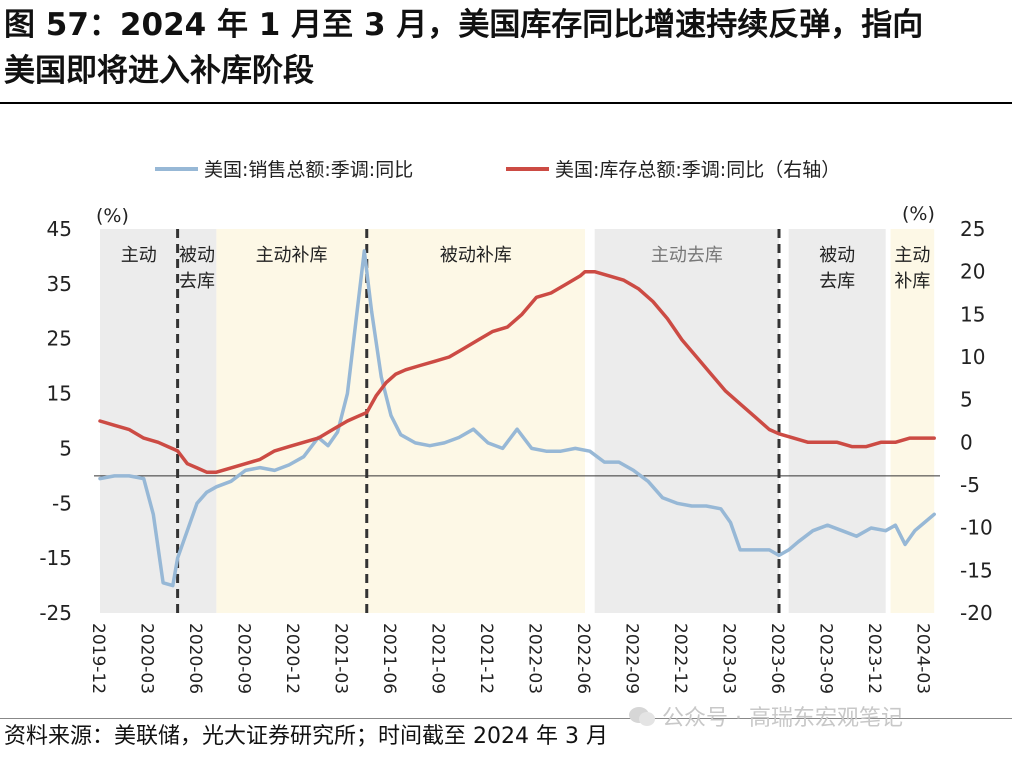  Describe the element at coordinates (697, 170) in the screenshot. I see `legend-label-inventory: 美国:库存总额:季调:同比（右轴）` at that location.